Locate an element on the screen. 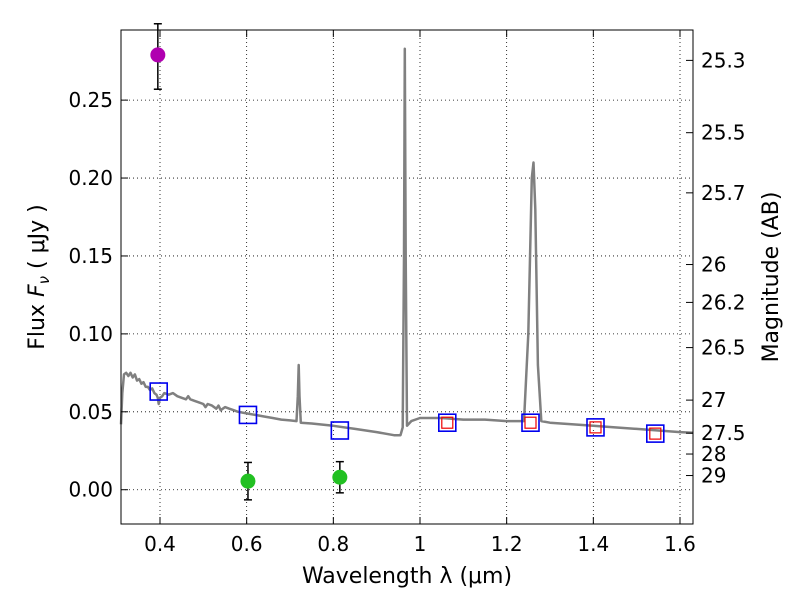 This screenshot has height=600, width=800. y-tick-label: 0.15 is located at coordinates (90, 256).